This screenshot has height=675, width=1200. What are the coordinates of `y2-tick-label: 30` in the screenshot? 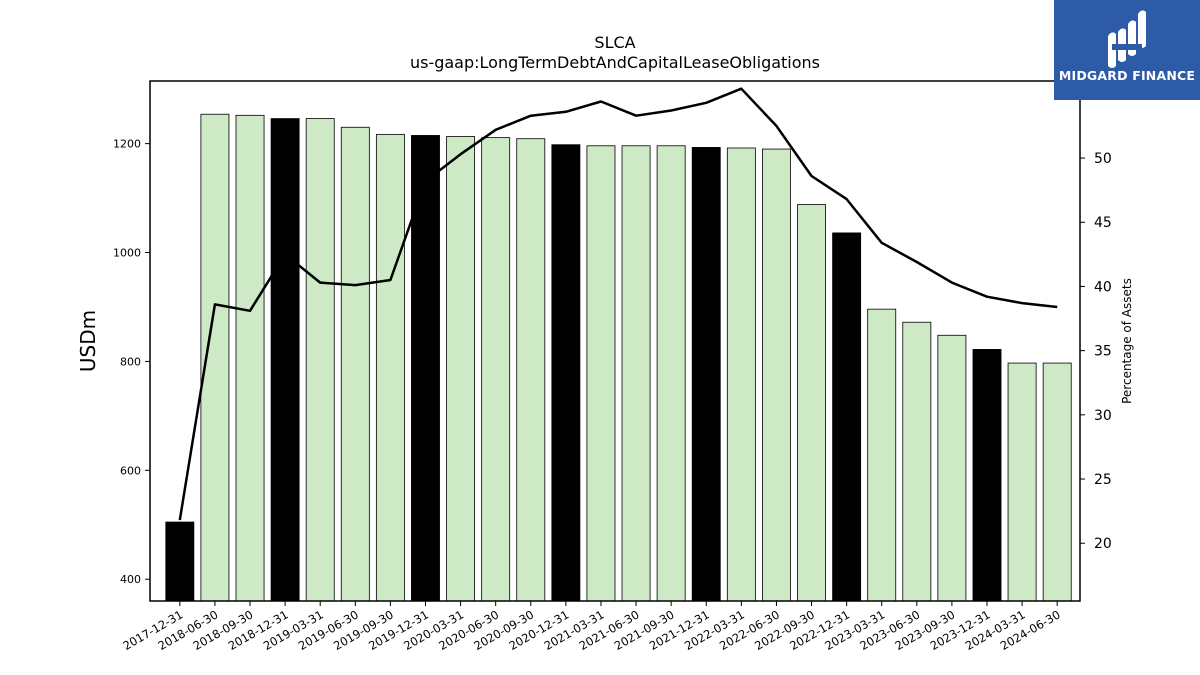 It's located at (1103, 416).